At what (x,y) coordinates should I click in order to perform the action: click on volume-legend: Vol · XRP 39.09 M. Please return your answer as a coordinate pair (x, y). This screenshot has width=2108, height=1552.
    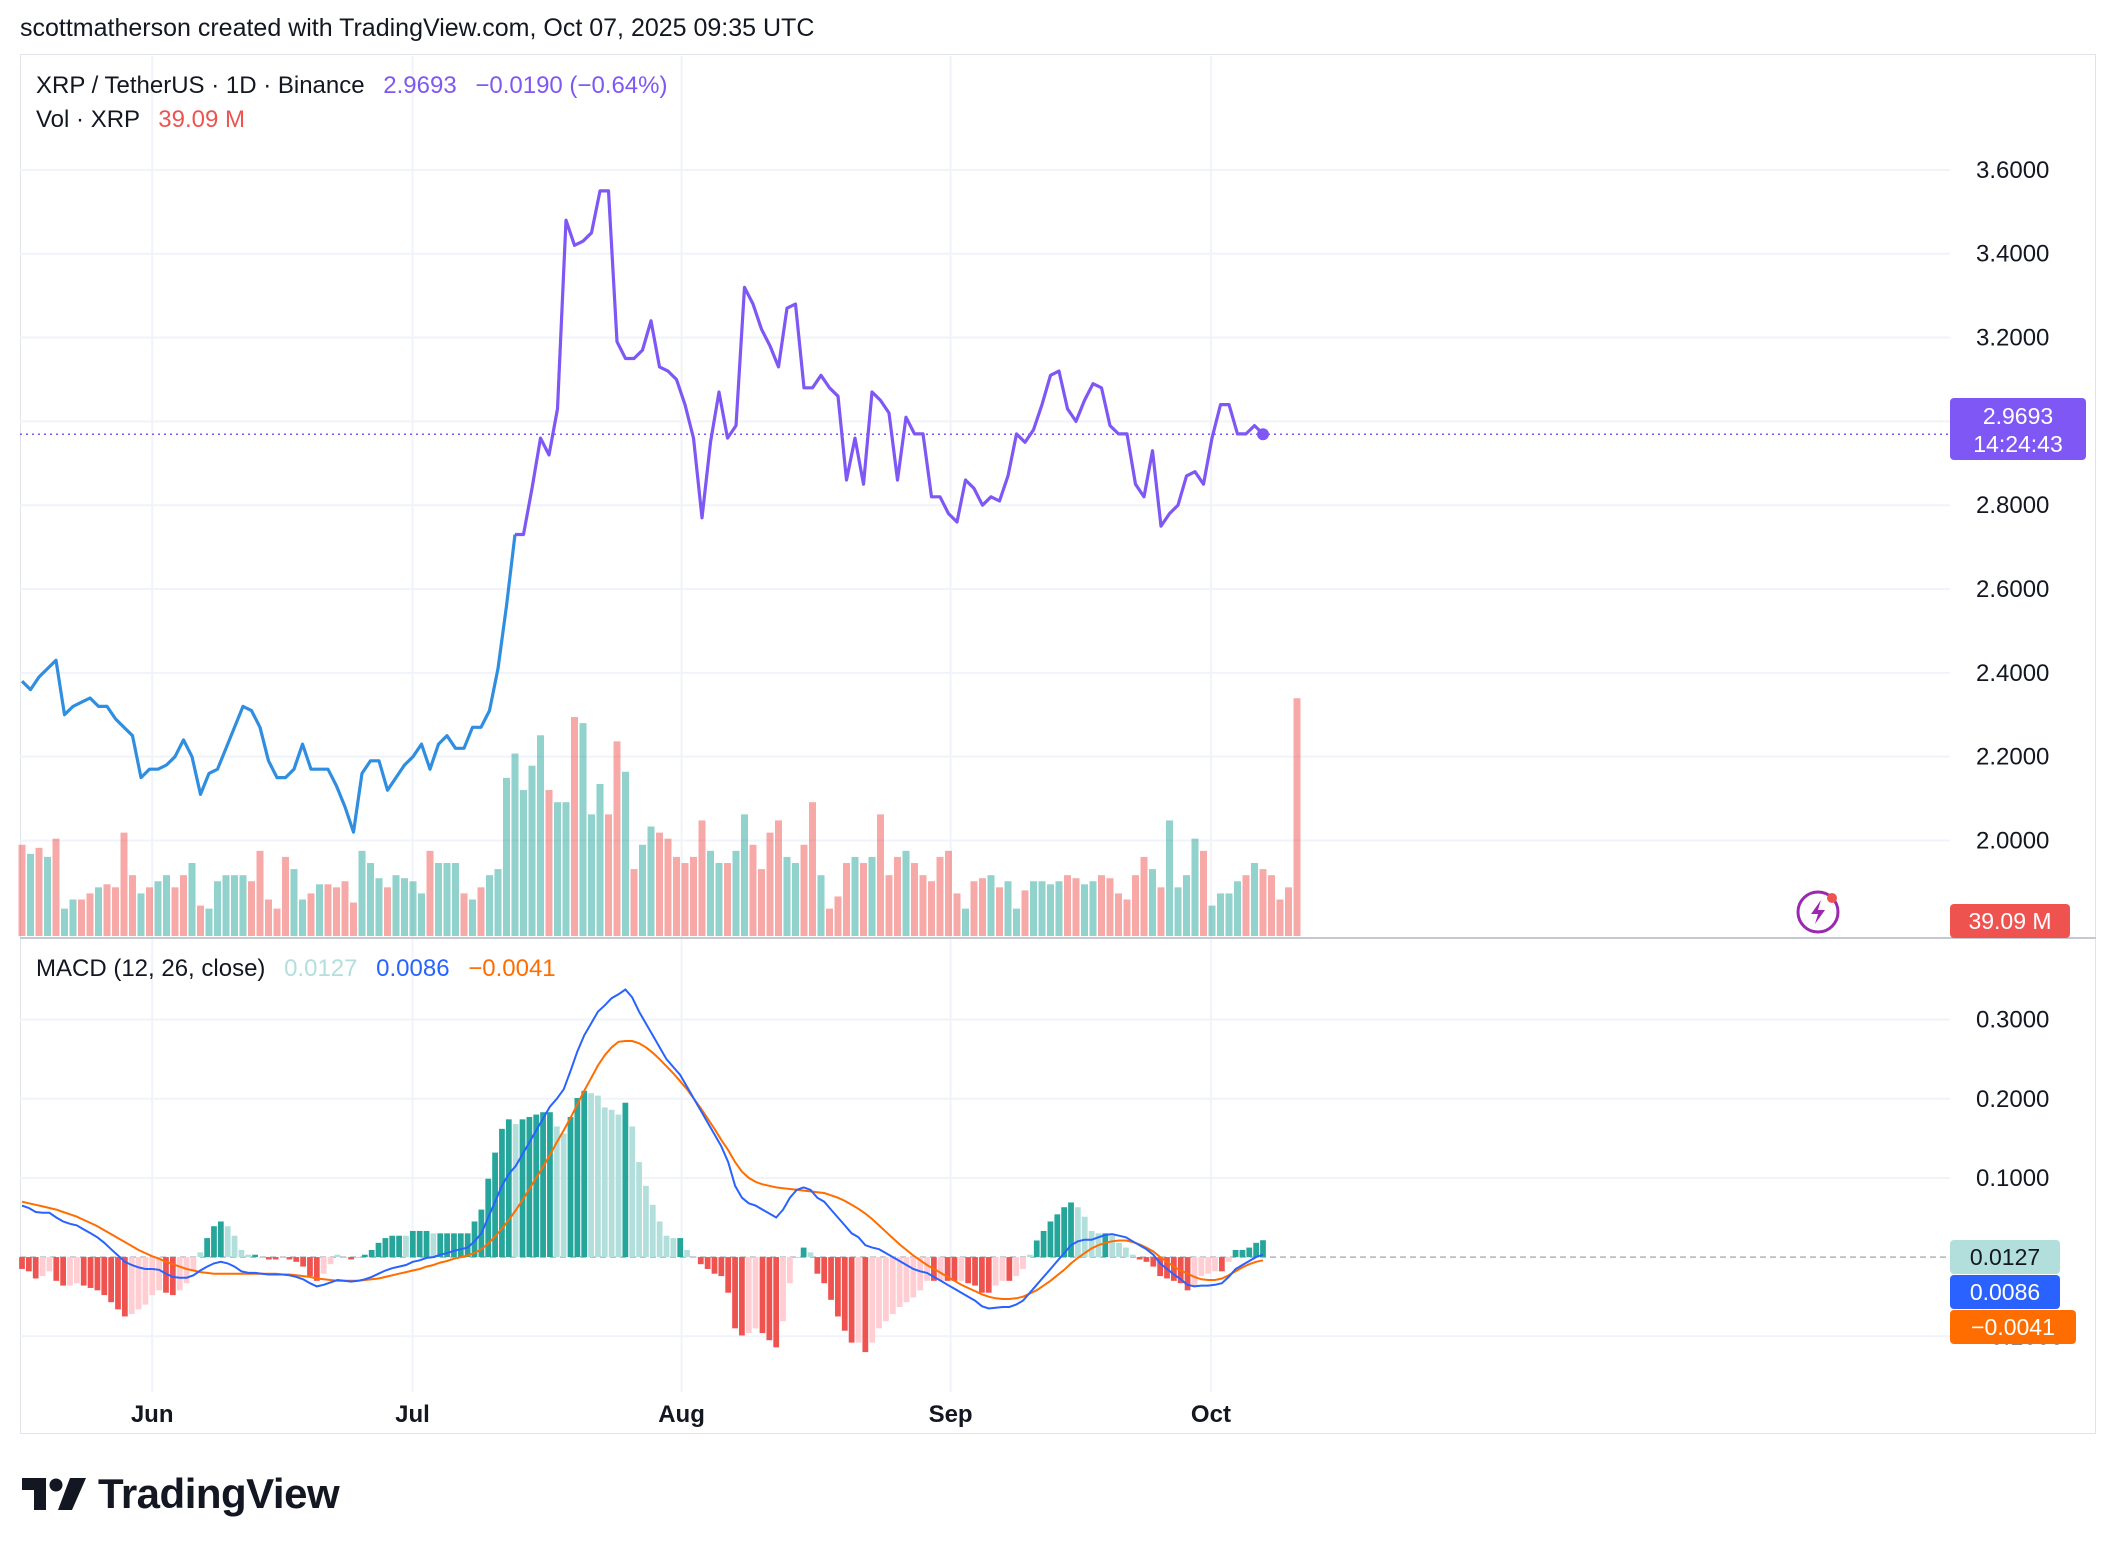
    Looking at the image, I should click on (140, 120).